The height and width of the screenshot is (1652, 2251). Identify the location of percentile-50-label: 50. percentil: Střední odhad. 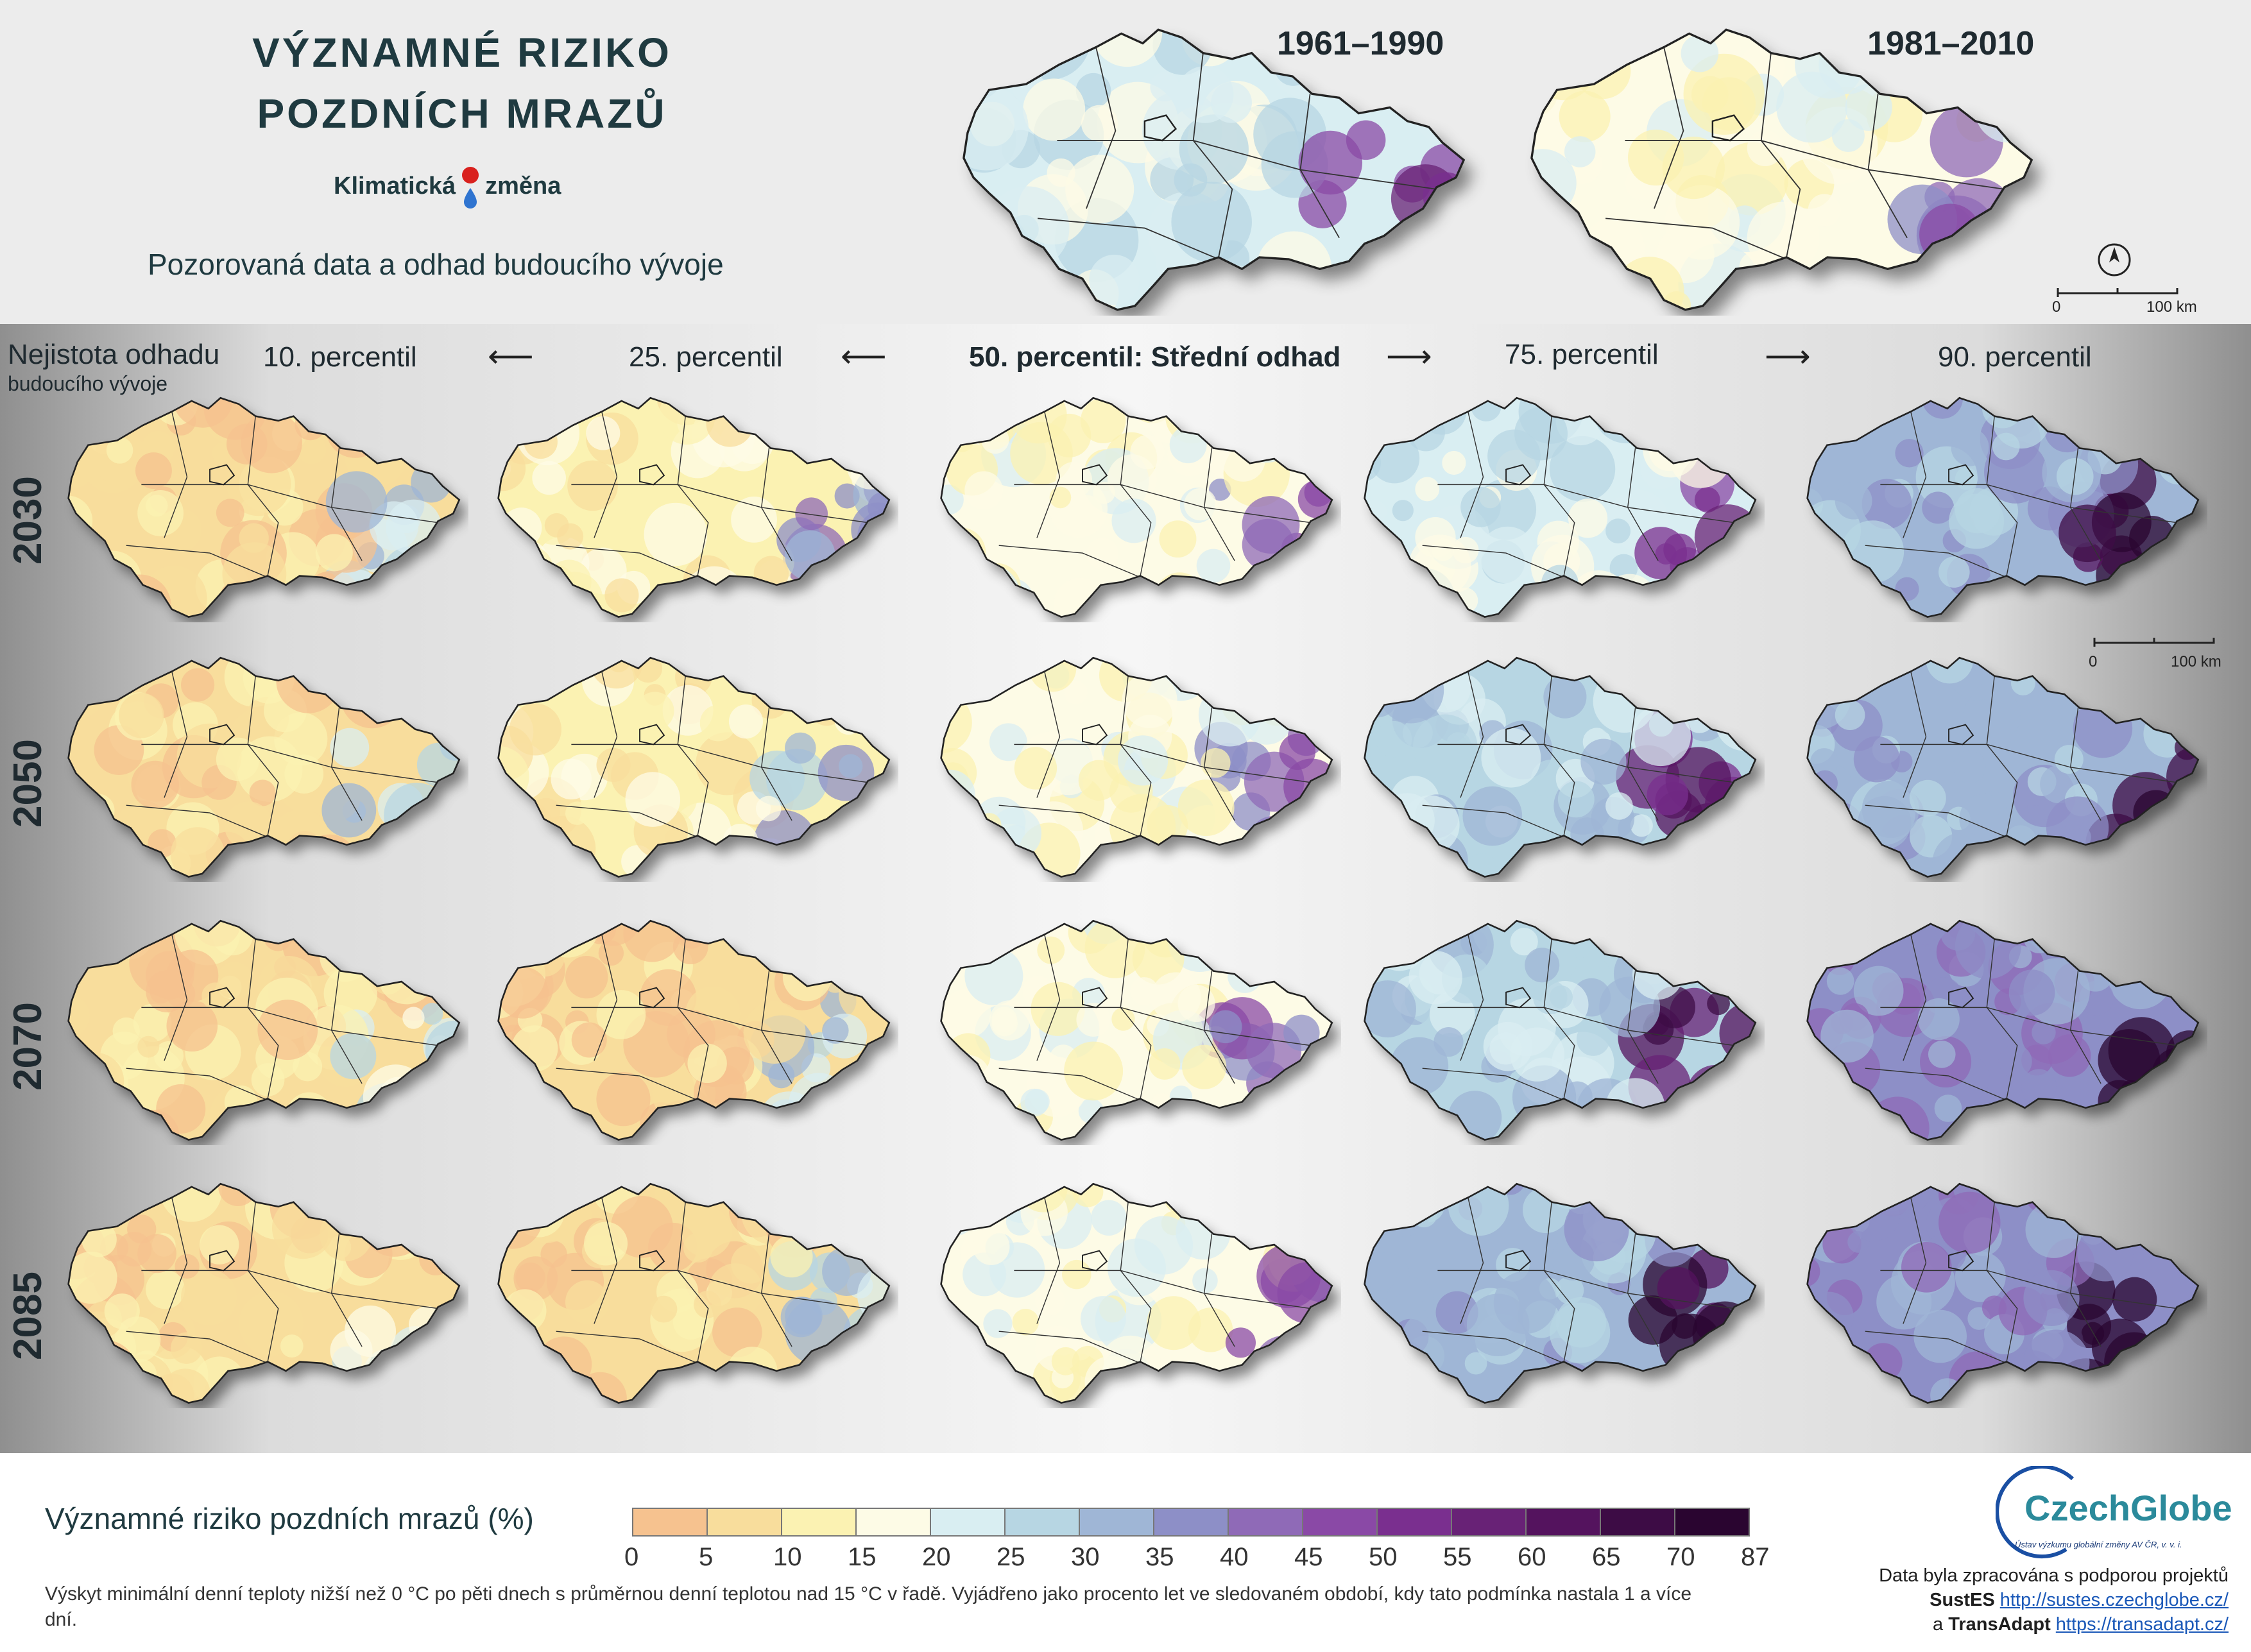
(1155, 357).